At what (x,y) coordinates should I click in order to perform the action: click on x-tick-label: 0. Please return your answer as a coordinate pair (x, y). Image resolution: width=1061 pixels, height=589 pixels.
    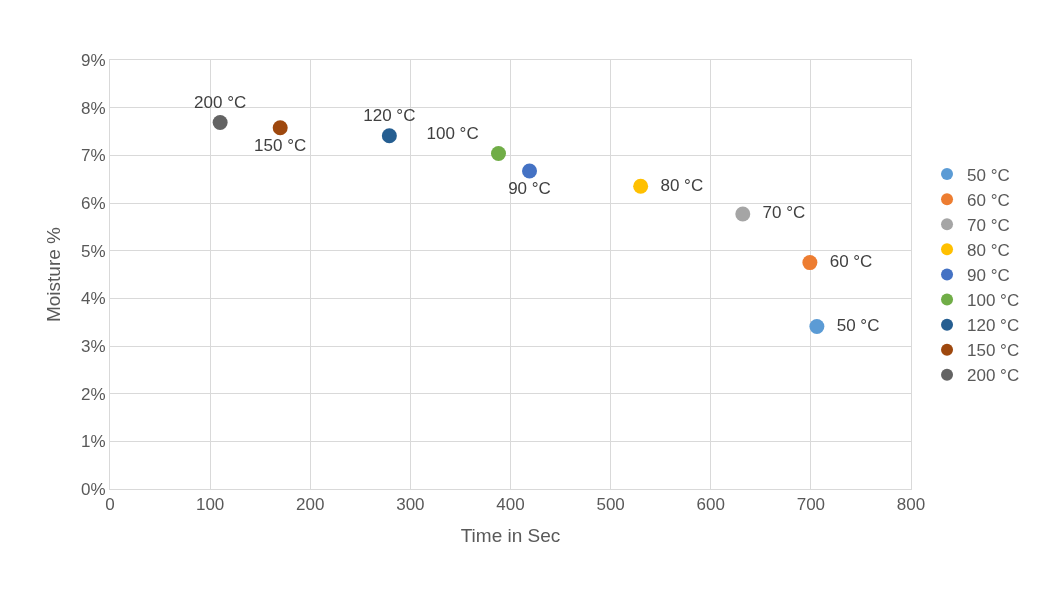
    Looking at the image, I should click on (110, 505).